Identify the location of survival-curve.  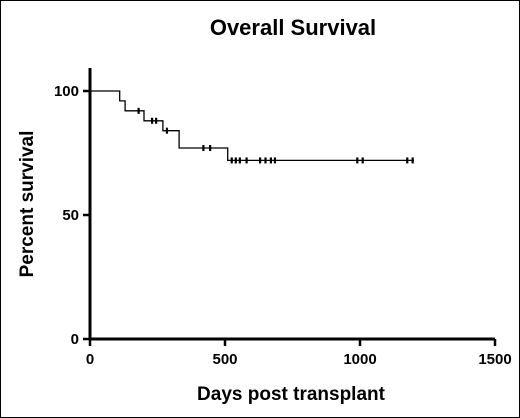
(252, 126).